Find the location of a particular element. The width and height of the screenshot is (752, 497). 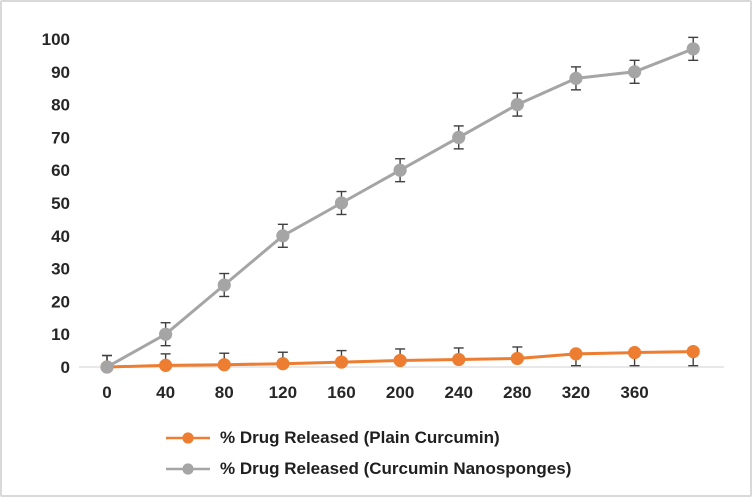

x-axis-tick-label: 200 is located at coordinates (400, 392).